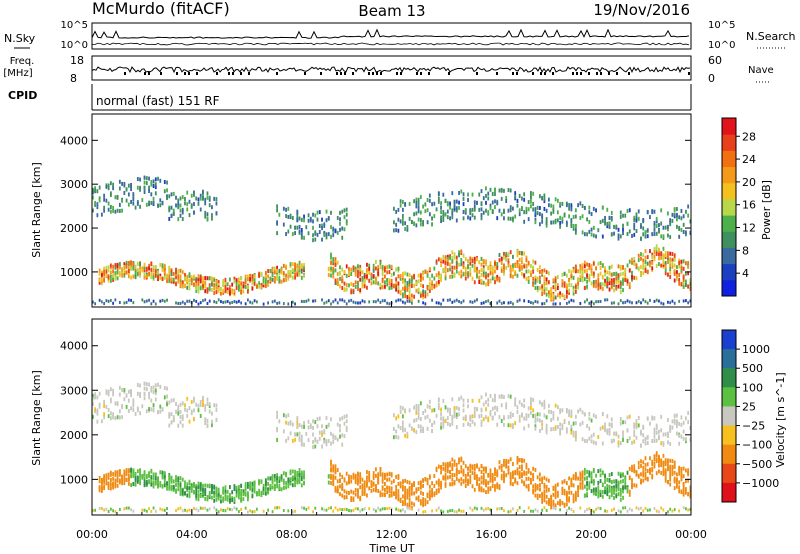 Image resolution: width=800 pixels, height=554 pixels. What do you see at coordinates (749, 205) in the screenshot?
I see `power-colorbar-label-3: 16` at bounding box center [749, 205].